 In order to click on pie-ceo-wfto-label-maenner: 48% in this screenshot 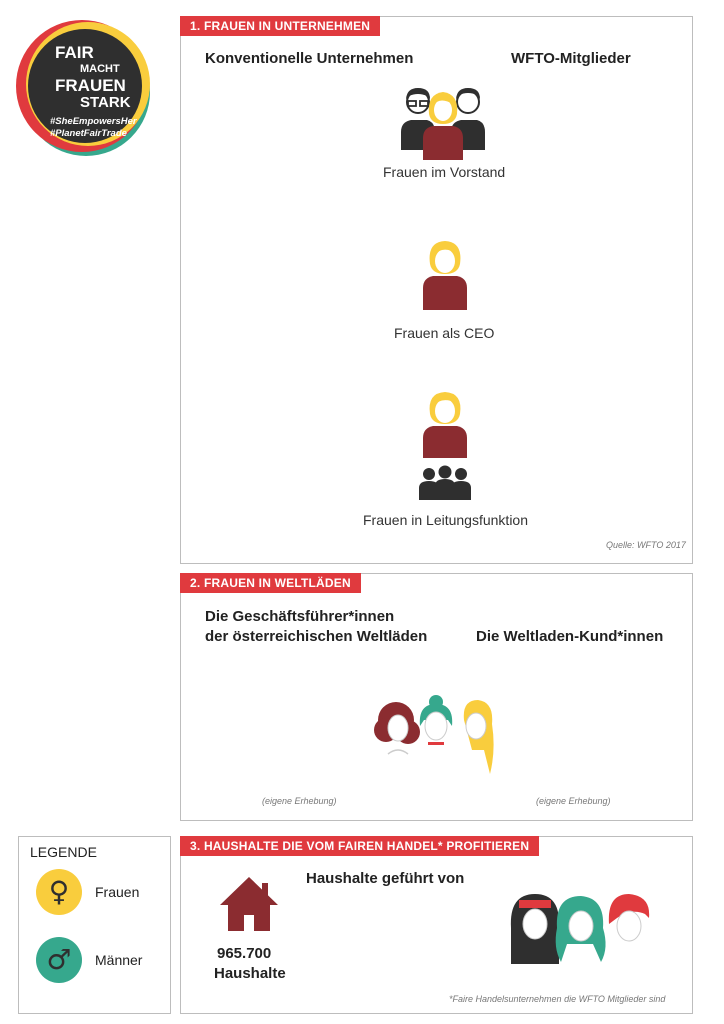, I will do `click(549, 298)`.